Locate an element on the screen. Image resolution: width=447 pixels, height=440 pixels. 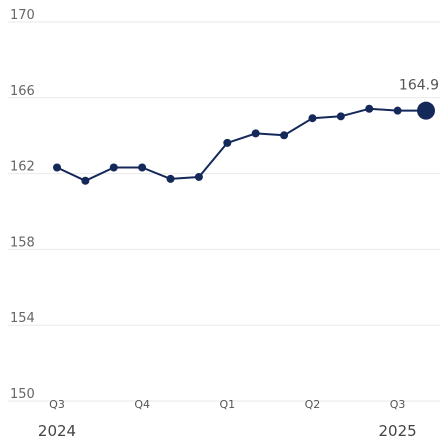
x-axis: Q3 Q4 Q1 Q2 Q3 2024 2025 is located at coordinates (227, 419).